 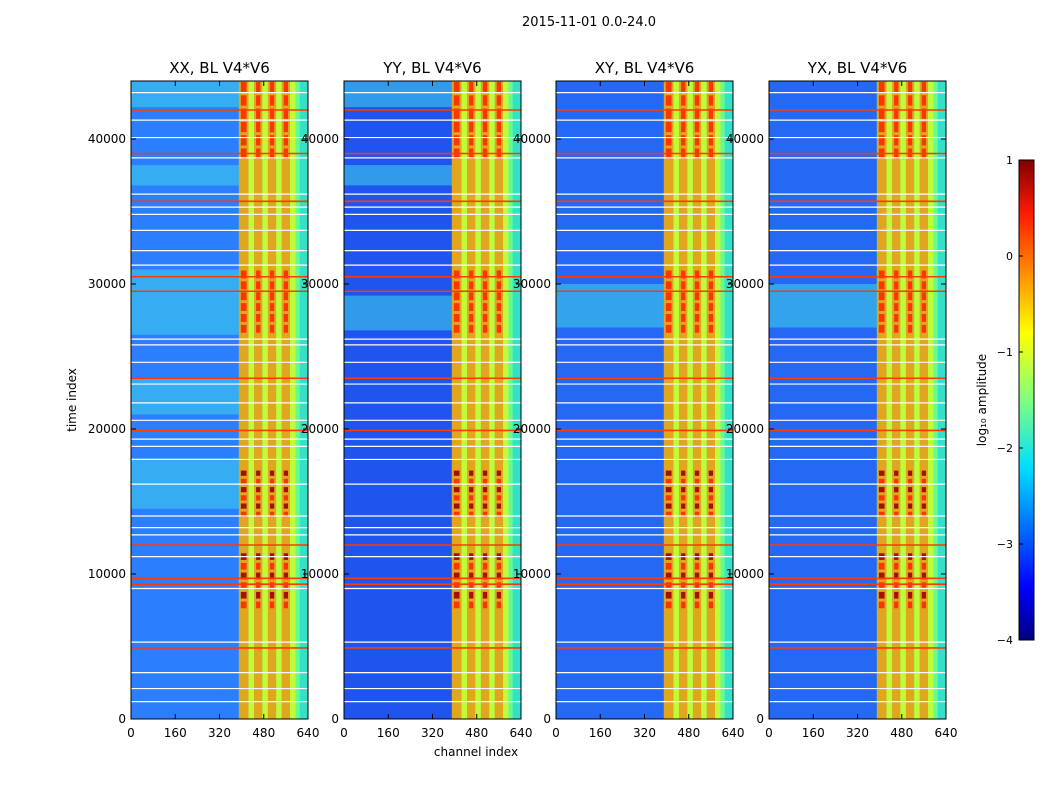 I want to click on colorbar-tick-label: −4, so click(x=1005, y=640).